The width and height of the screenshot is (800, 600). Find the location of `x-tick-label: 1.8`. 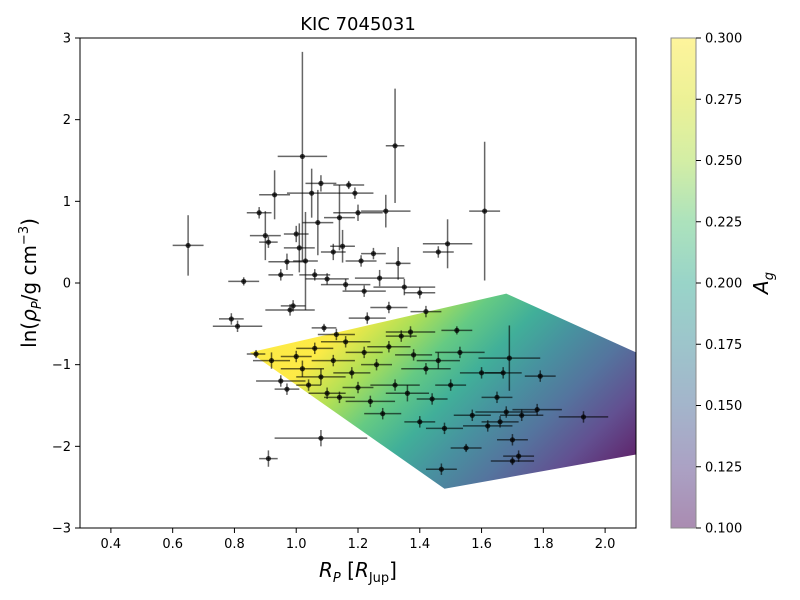

x-tick-label: 1.8 is located at coordinates (543, 544).